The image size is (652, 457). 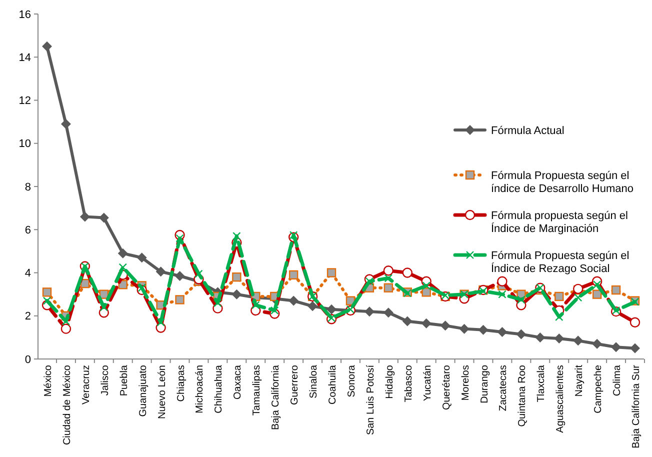 What do you see at coordinates (522, 395) in the screenshot?
I see `x-tick-label: Quintana Roo` at bounding box center [522, 395].